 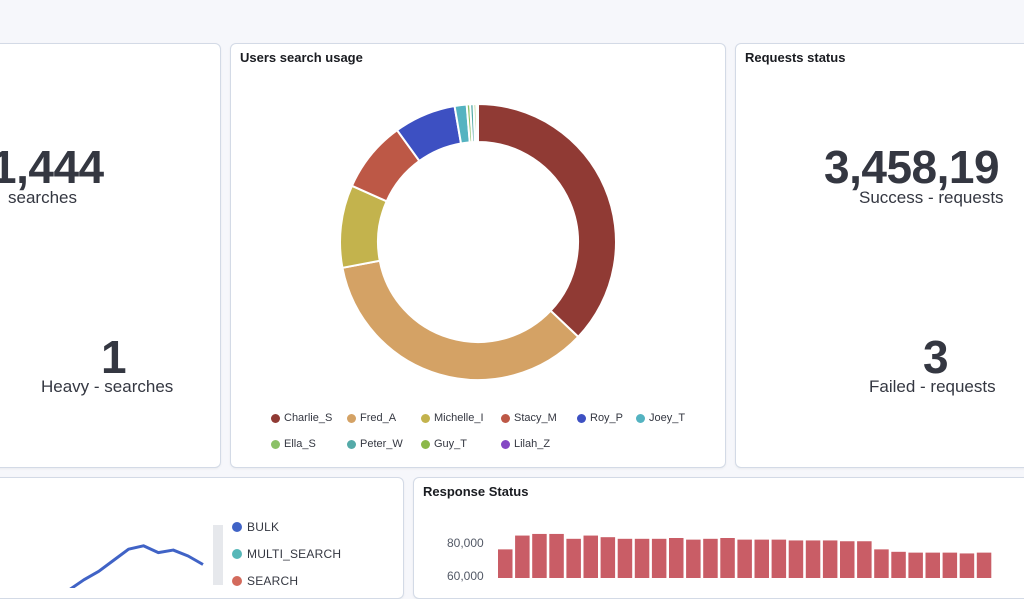 I want to click on legend-item-guy-t: Guy_T, so click(x=444, y=444).